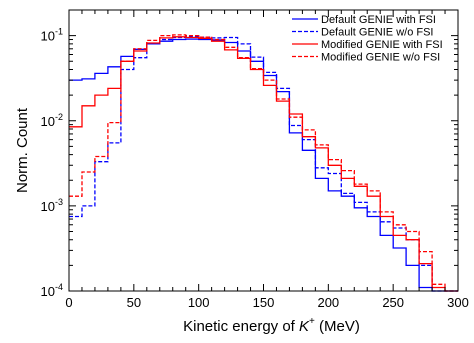 The height and width of the screenshot is (343, 474). Describe the element at coordinates (52, 290) in the screenshot. I see `y-tick-label: 10⁻⁴` at that location.